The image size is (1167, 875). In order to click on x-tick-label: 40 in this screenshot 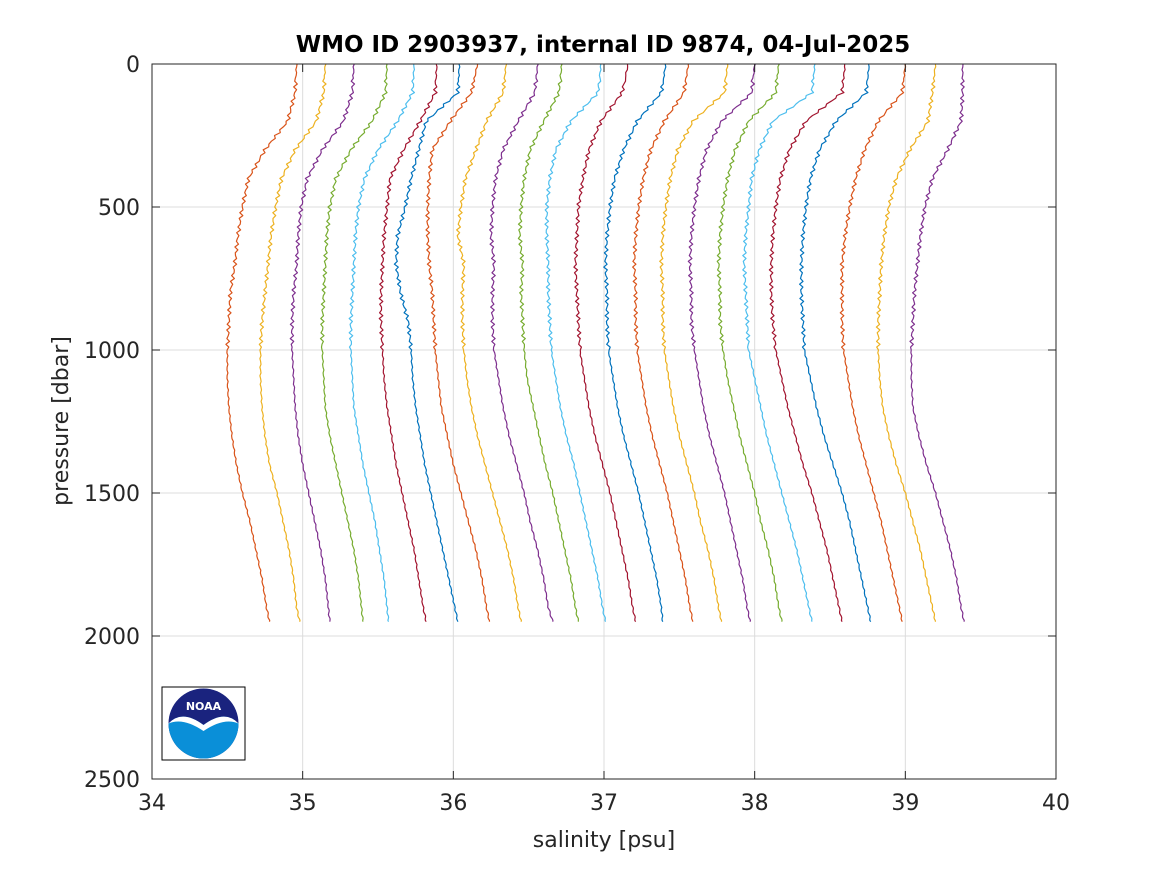, I will do `click(1056, 803)`.